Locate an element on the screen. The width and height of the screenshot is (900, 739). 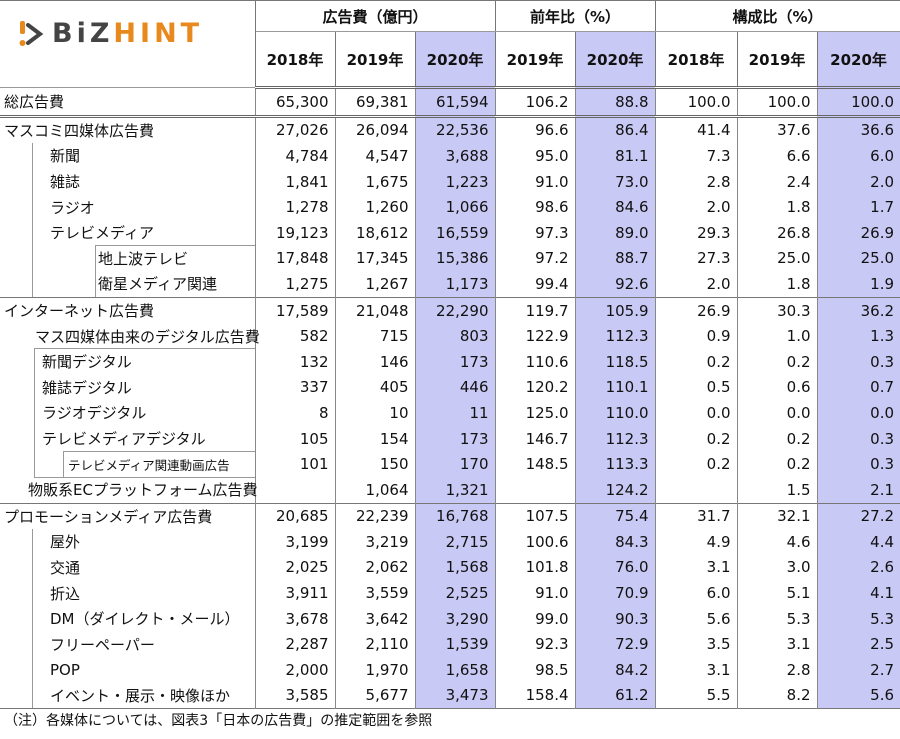
row-label: マス四媒体由来のデジタル広告費 is located at coordinates (147, 336).